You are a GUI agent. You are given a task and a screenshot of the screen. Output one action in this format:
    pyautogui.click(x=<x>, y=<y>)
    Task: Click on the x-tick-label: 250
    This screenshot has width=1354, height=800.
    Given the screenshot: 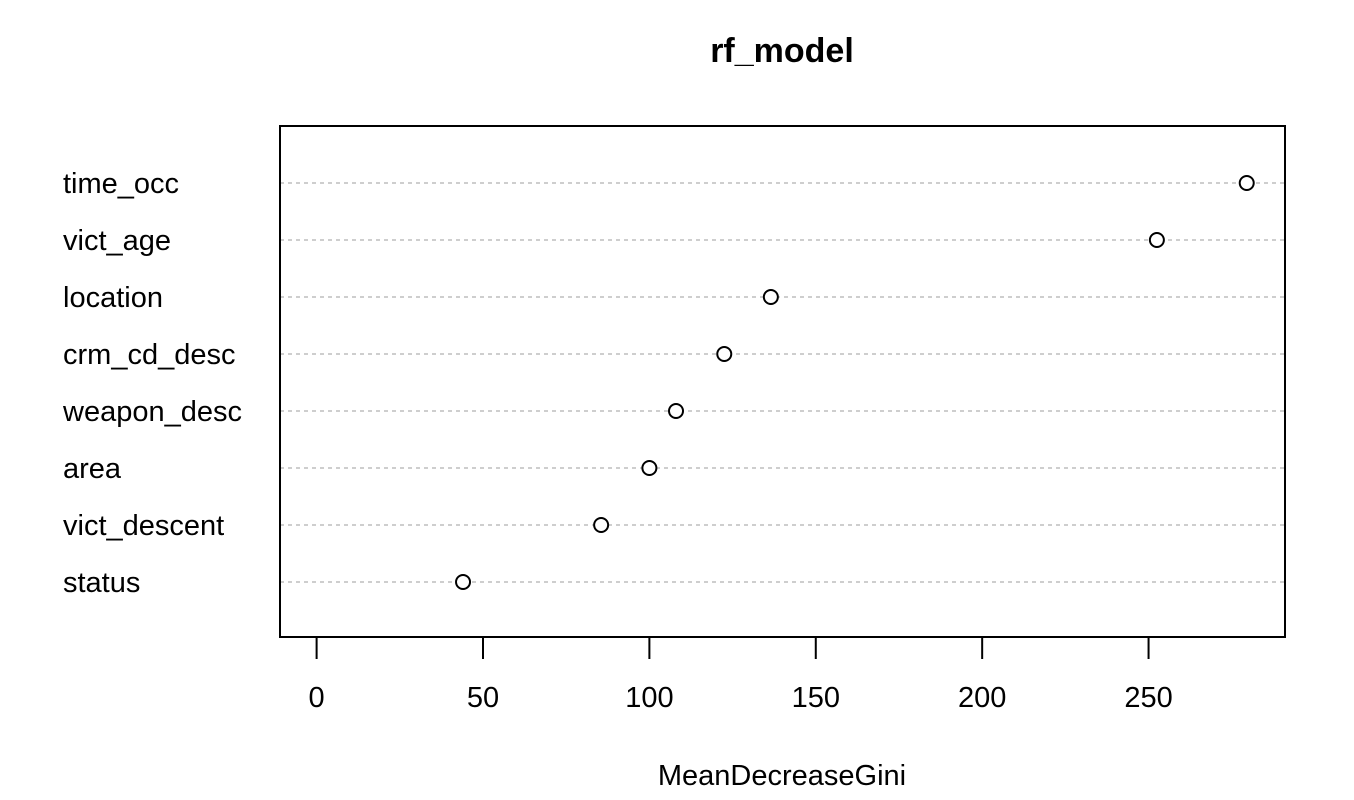 What is the action you would take?
    pyautogui.click(x=1148, y=698)
    